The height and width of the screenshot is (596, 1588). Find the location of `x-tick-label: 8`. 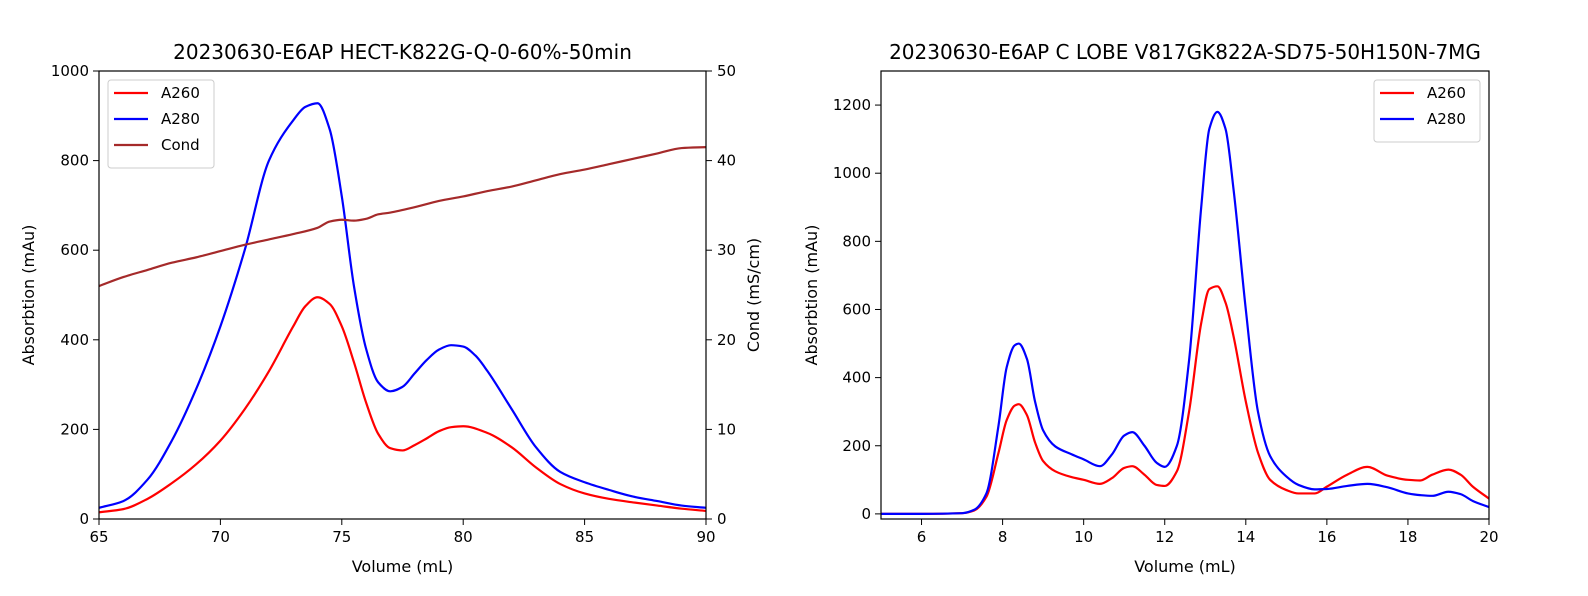

x-tick-label: 8 is located at coordinates (1003, 537).